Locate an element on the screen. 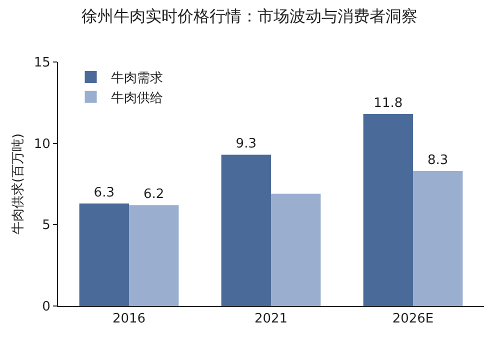 Image resolution: width=499 pixels, height=338 pixels. y-axis-title: 牛肉供求(百万吨) is located at coordinates (18, 184).